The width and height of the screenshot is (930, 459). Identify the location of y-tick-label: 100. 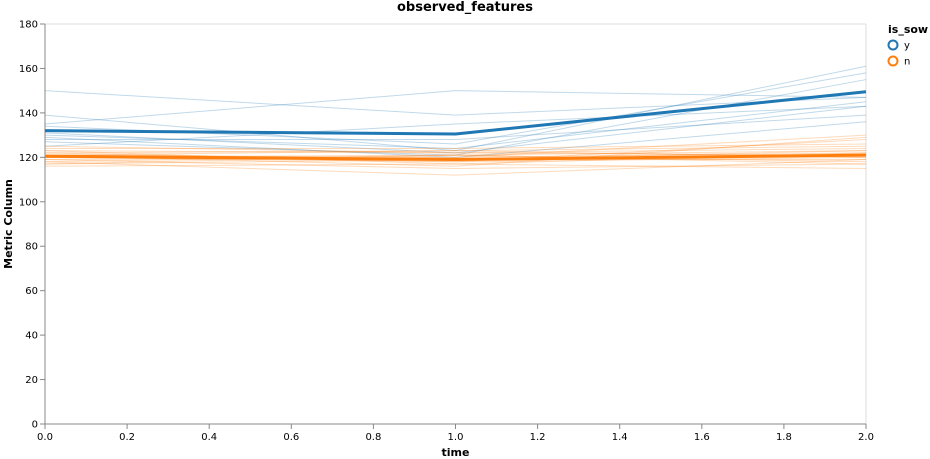
(28, 202).